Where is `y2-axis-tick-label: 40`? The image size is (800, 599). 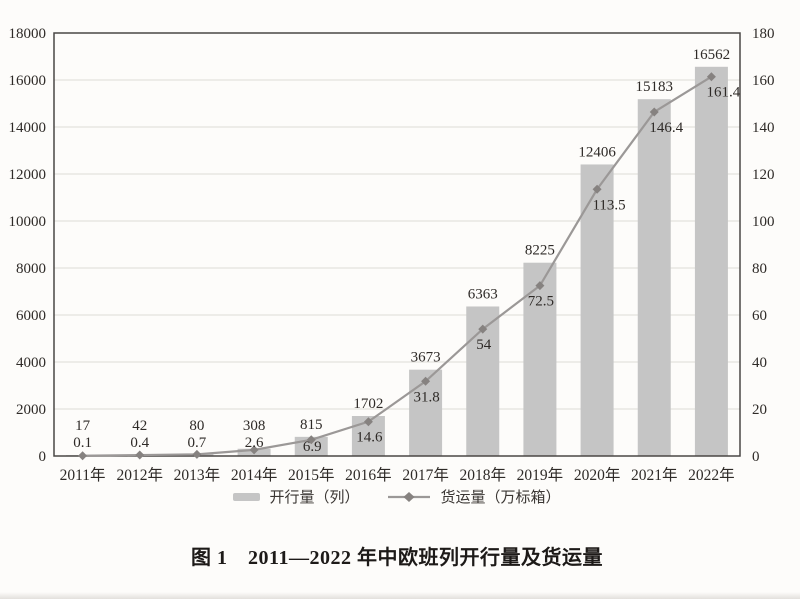 y2-axis-tick-label: 40 is located at coordinates (759, 363).